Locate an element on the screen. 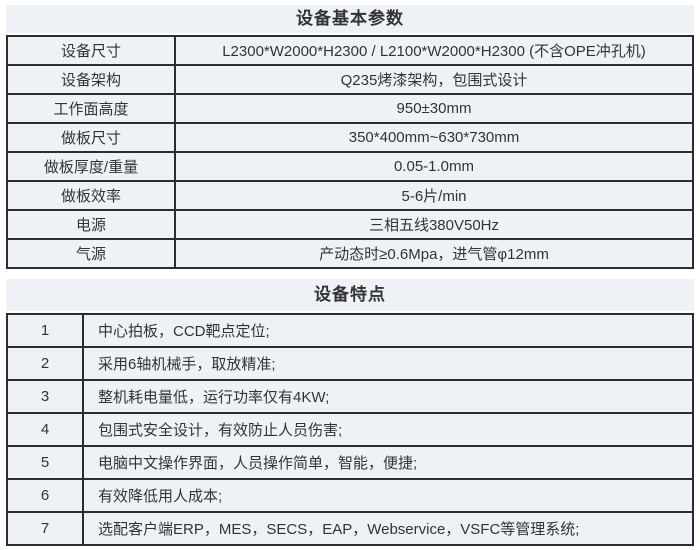 The height and width of the screenshot is (550, 700). table-row: 工作面高度 950±30mm is located at coordinates (350, 108).